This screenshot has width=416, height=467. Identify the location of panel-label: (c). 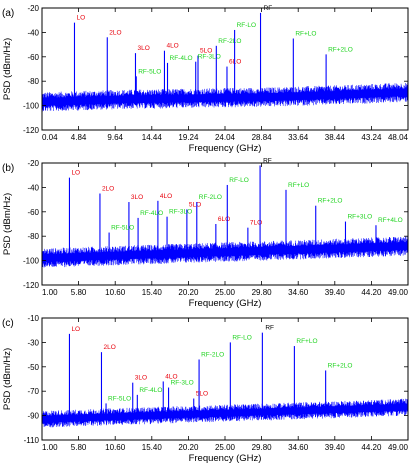
(8, 323).